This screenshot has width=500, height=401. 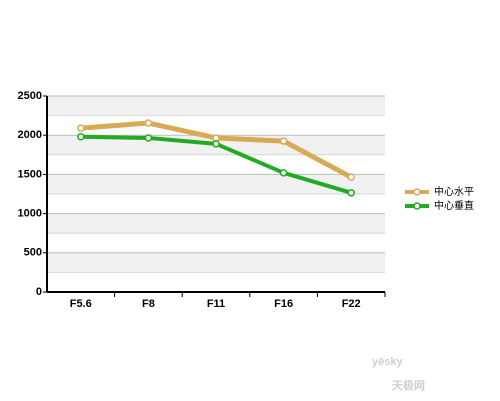 What do you see at coordinates (387, 362) in the screenshot?
I see `watermark-brand: yësky` at bounding box center [387, 362].